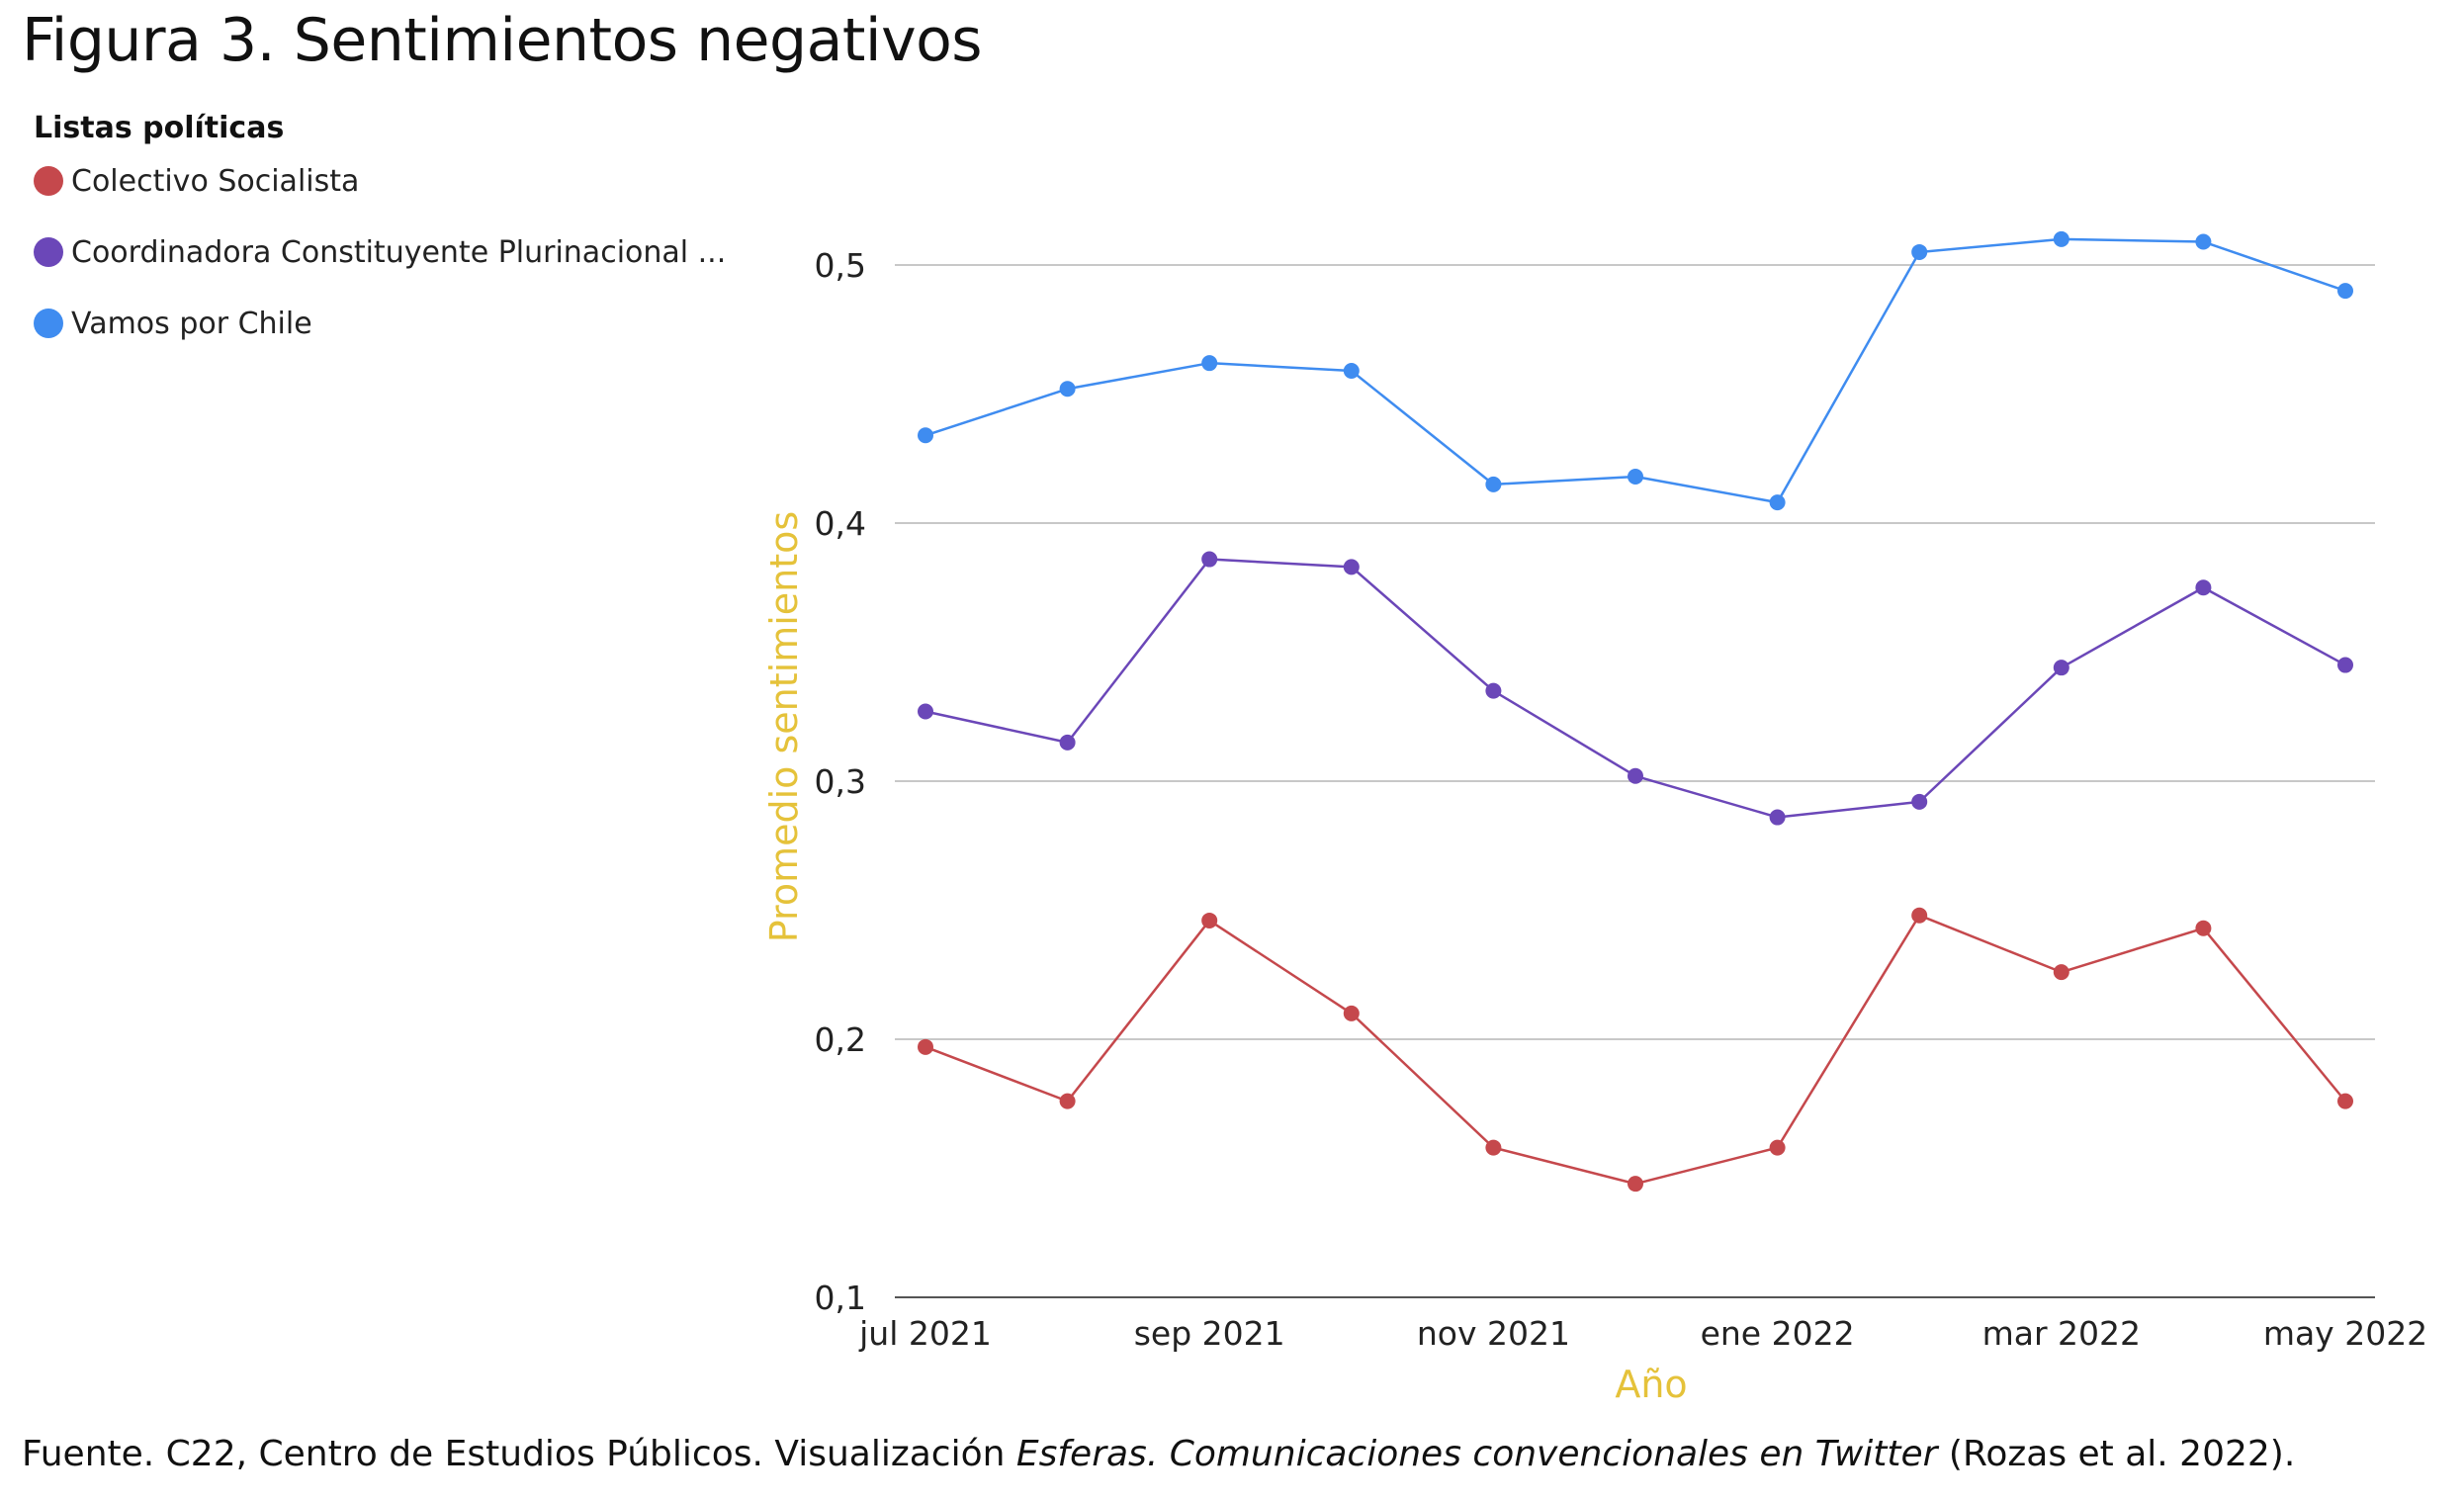 The image size is (2464, 1503). I want to click on x-tick-label: mar 2022, so click(2061, 1333).